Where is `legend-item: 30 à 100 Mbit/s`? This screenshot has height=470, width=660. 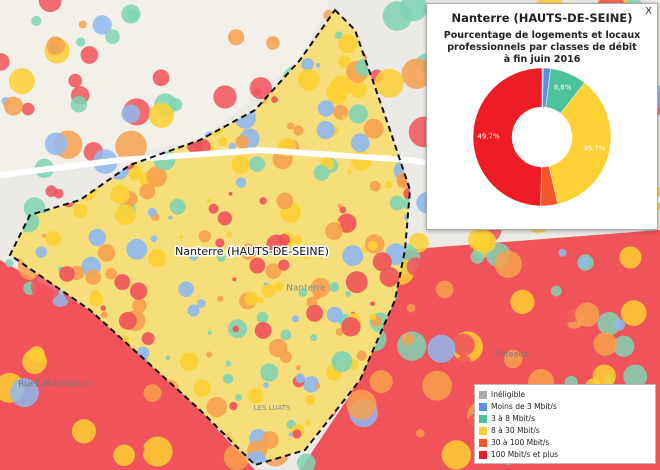
legend-item: 30 à 100 Mbit/s is located at coordinates (567, 442).